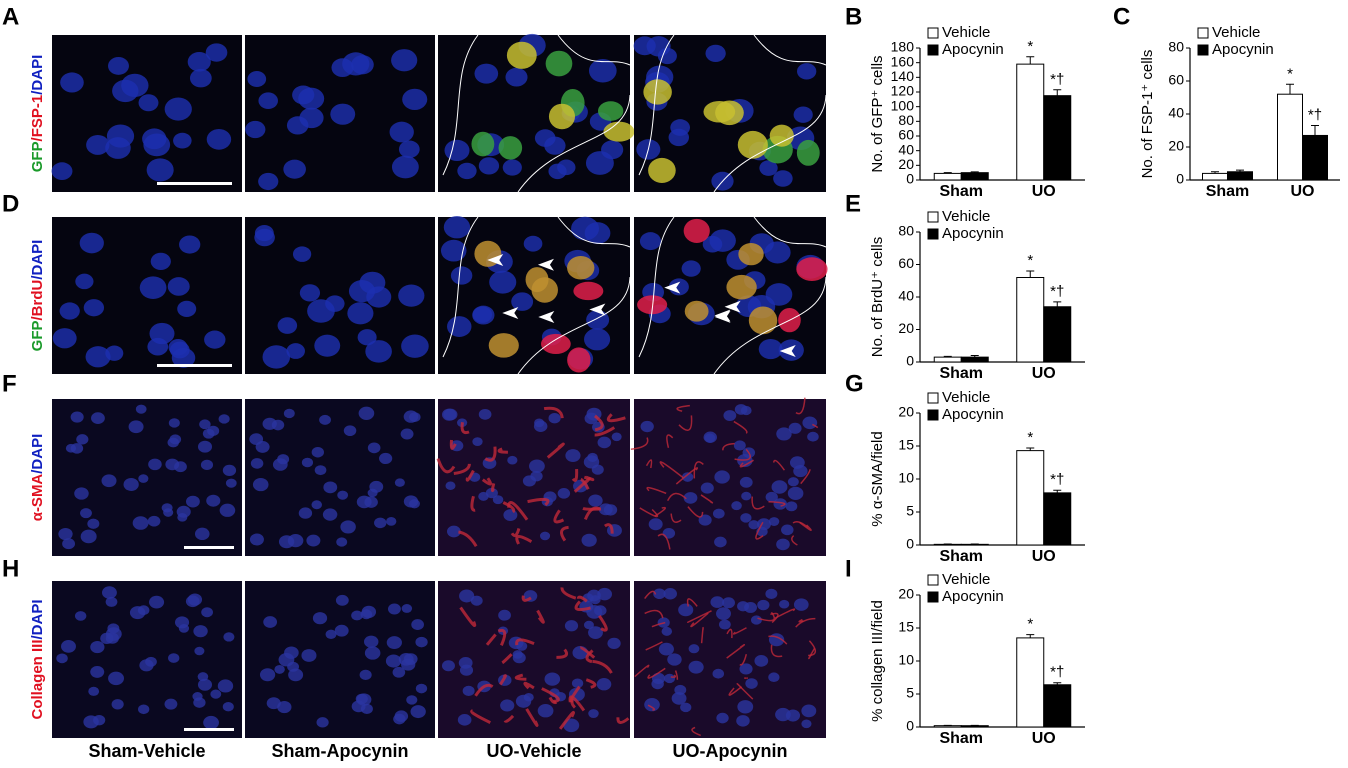 The height and width of the screenshot is (768, 1348). What do you see at coordinates (545, 264) in the screenshot?
I see `arrowhead` at bounding box center [545, 264].